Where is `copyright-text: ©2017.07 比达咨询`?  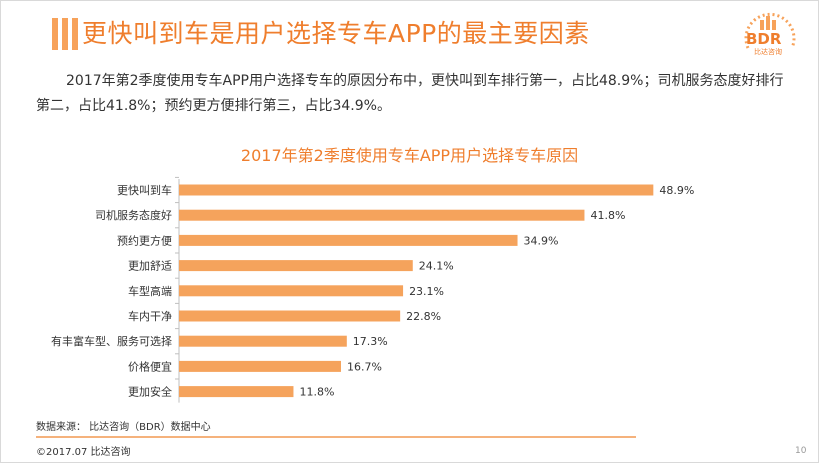
copyright-text: ©2017.07 比达咨询 is located at coordinates (83, 452).